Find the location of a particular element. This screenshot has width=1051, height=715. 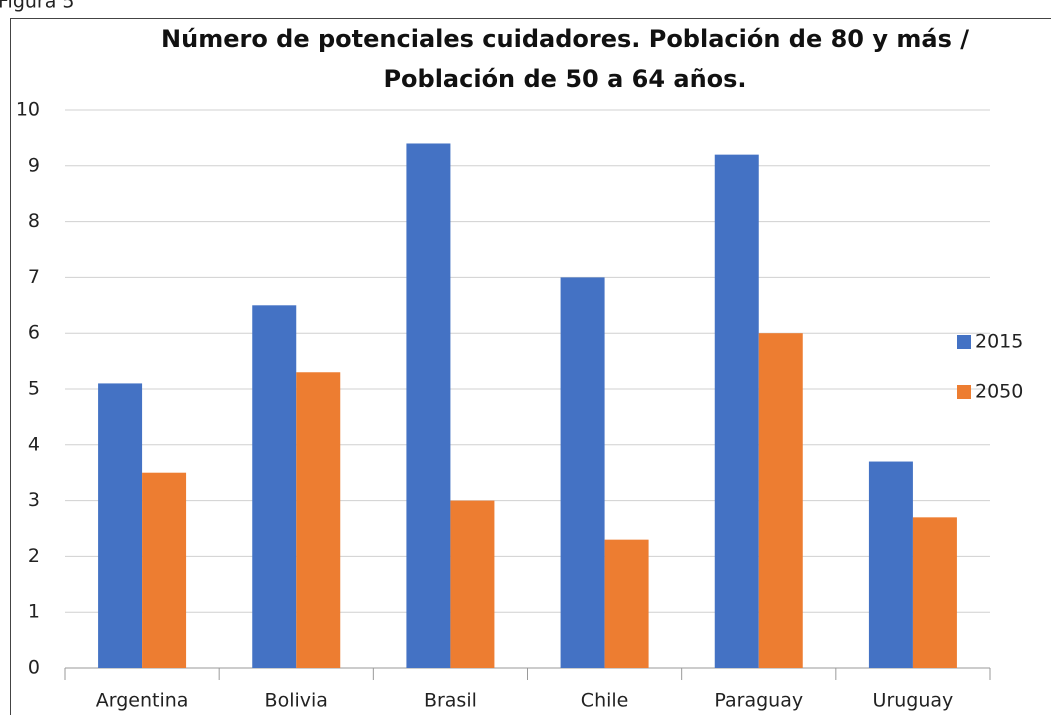

y-tick-label: 8 is located at coordinates (34, 221).